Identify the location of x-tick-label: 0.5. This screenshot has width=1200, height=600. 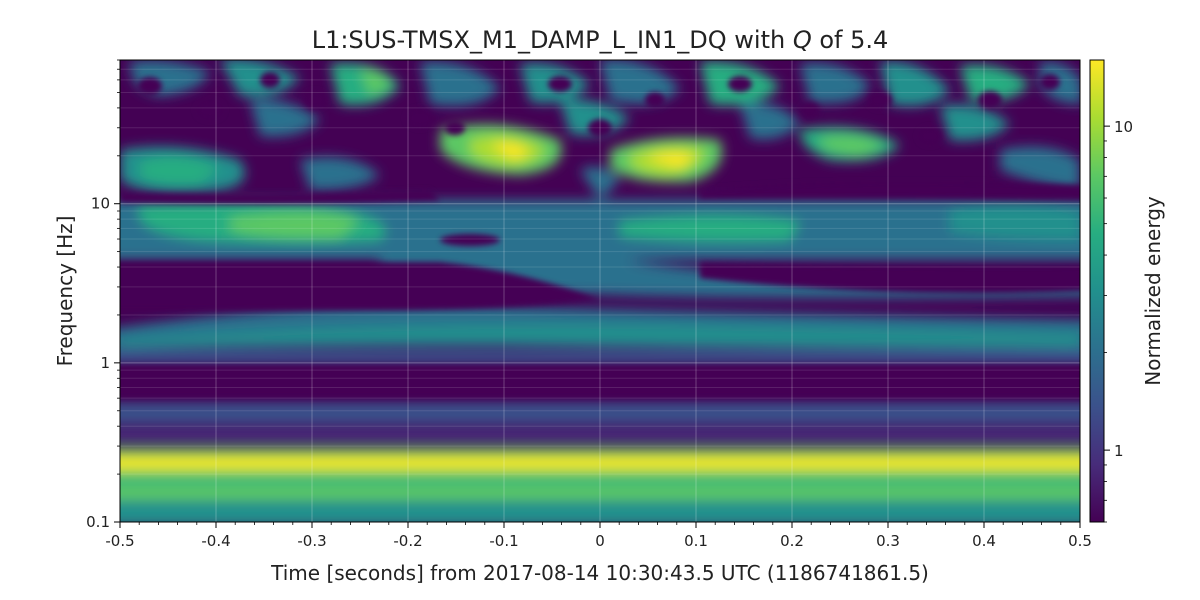
(1080, 541).